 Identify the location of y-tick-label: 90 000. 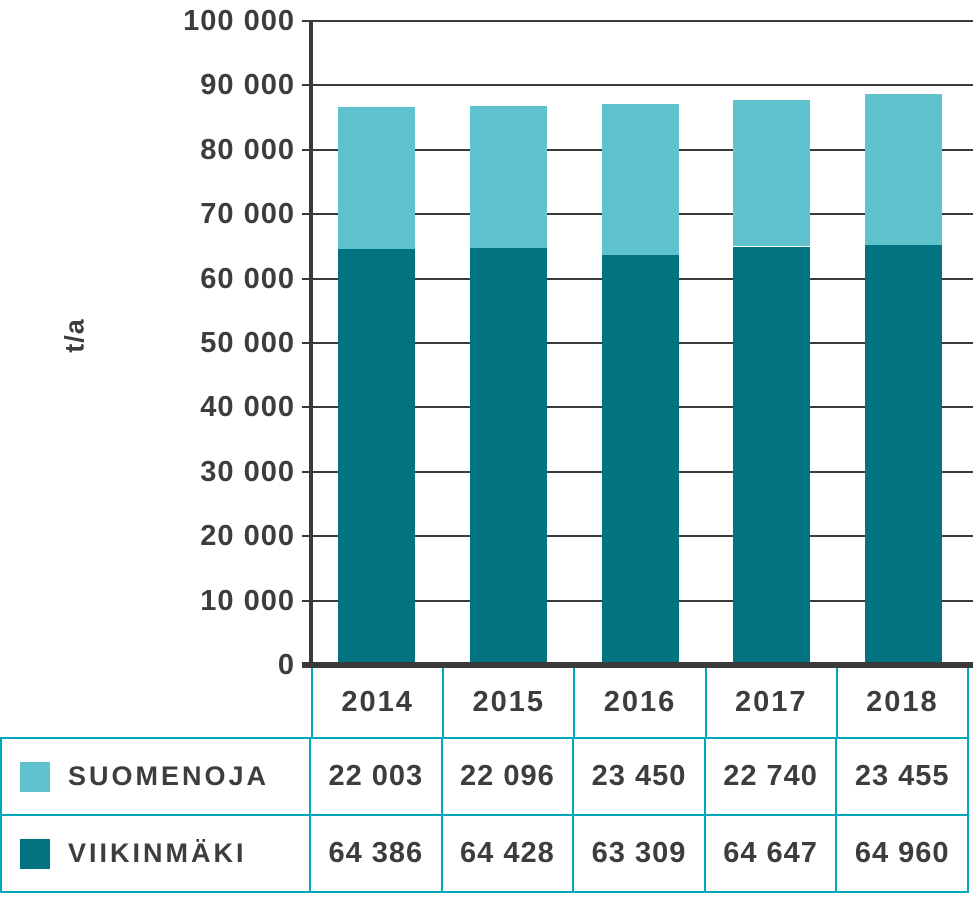
(247, 85).